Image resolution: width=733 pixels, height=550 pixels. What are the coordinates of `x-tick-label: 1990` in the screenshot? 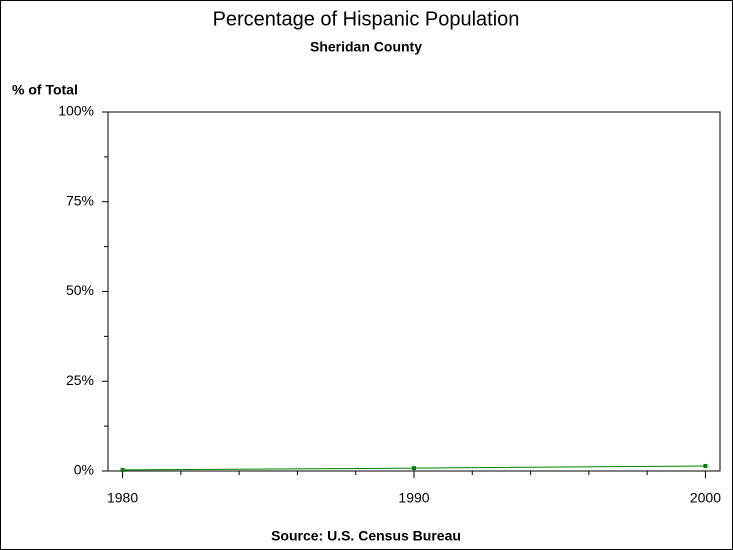 It's located at (413, 498).